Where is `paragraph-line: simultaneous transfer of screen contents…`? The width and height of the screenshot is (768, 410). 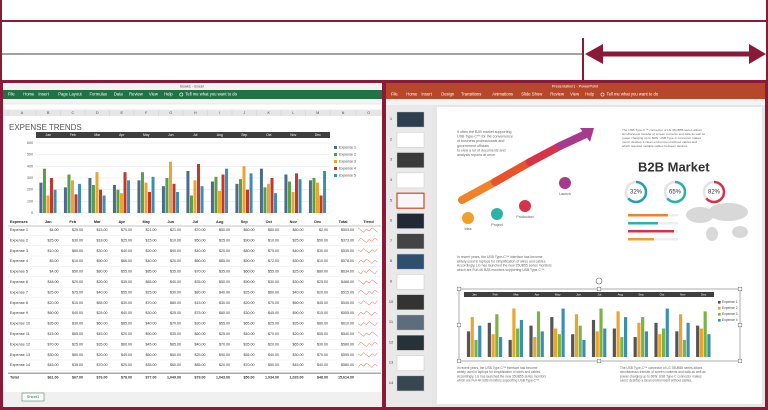 paragraph-line: simultaneous transfer of screen contents… is located at coordinates (663, 372).